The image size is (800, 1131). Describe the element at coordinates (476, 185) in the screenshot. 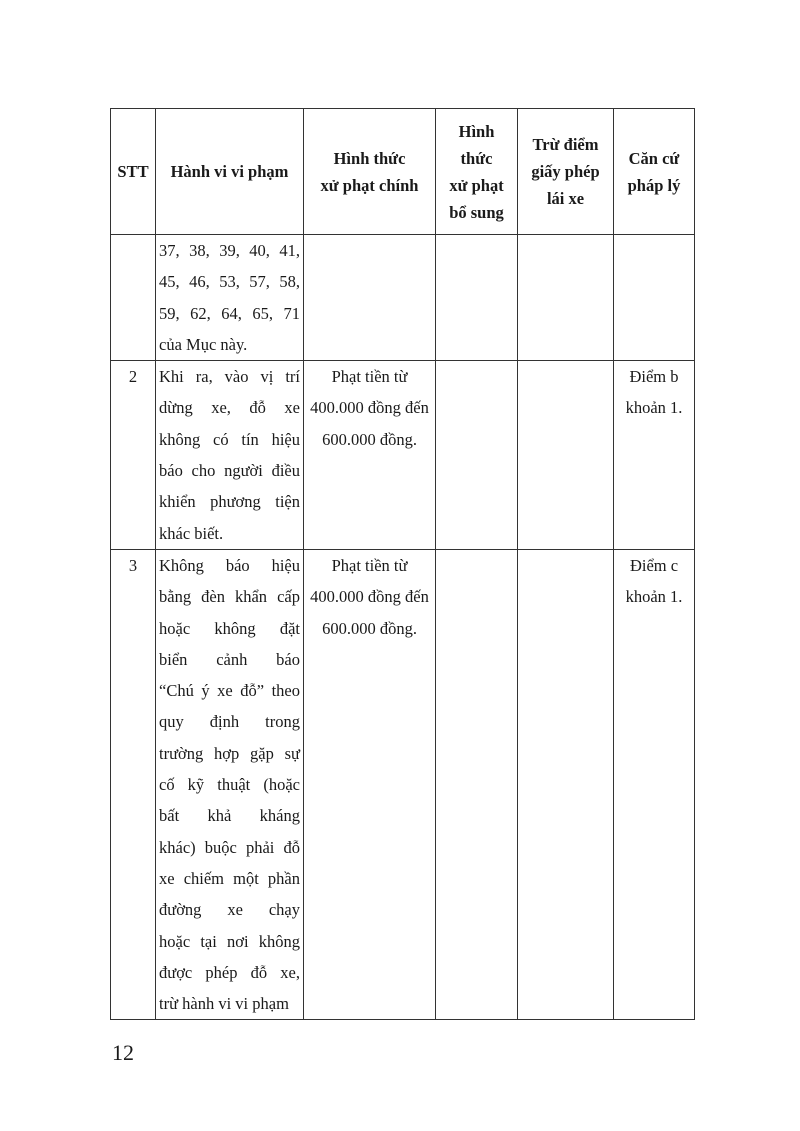

I see `header-text: xử phạt` at that location.